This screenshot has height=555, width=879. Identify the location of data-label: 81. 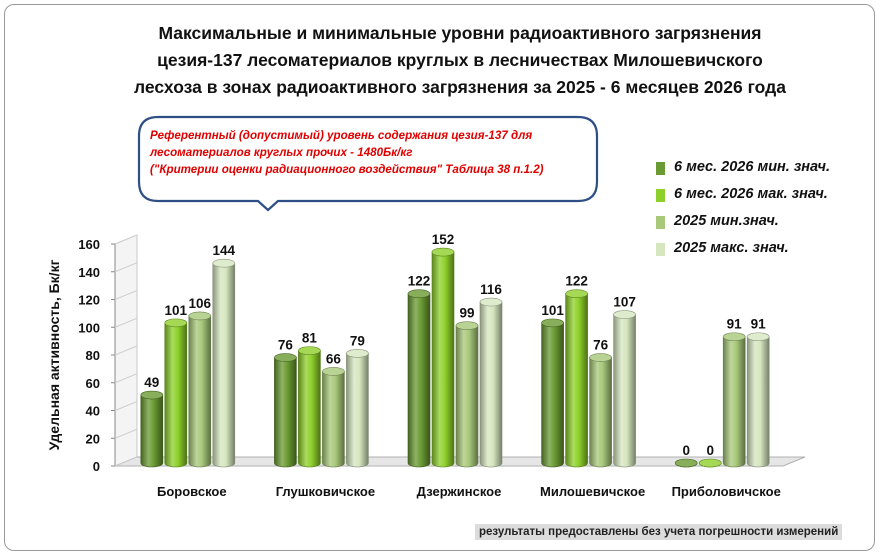
(310, 338).